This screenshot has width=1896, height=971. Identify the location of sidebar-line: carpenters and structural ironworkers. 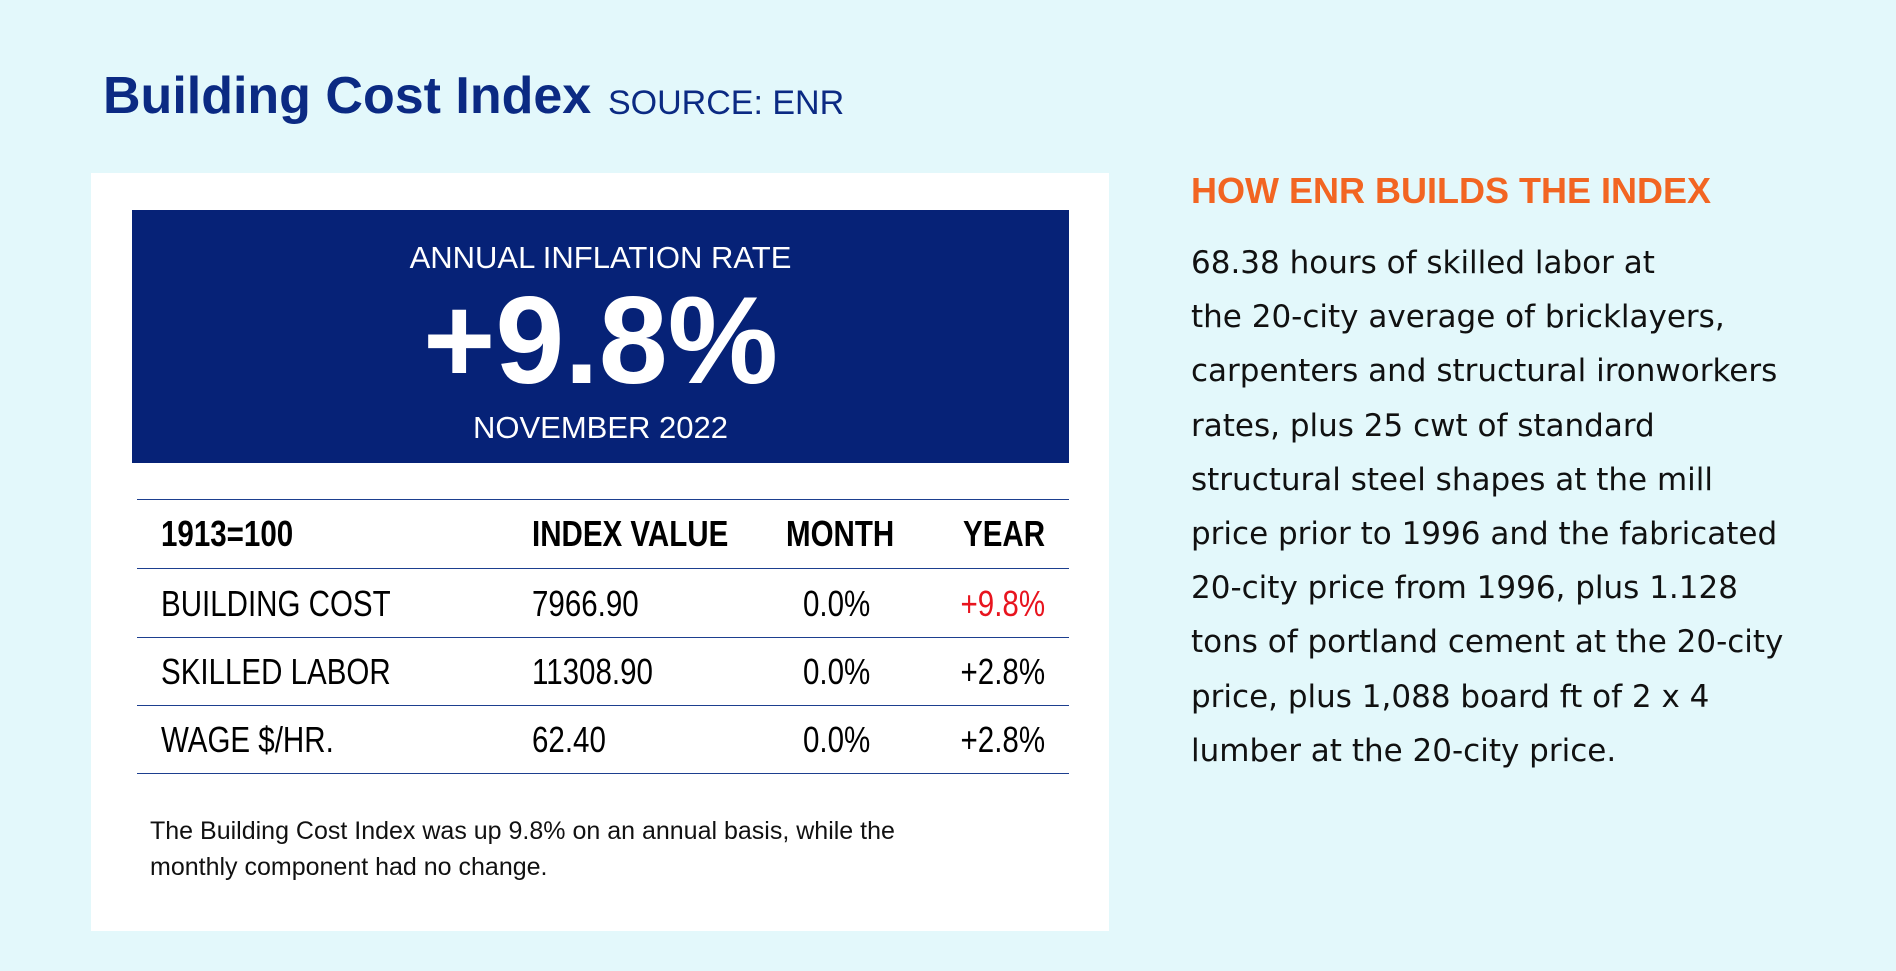
(1484, 371).